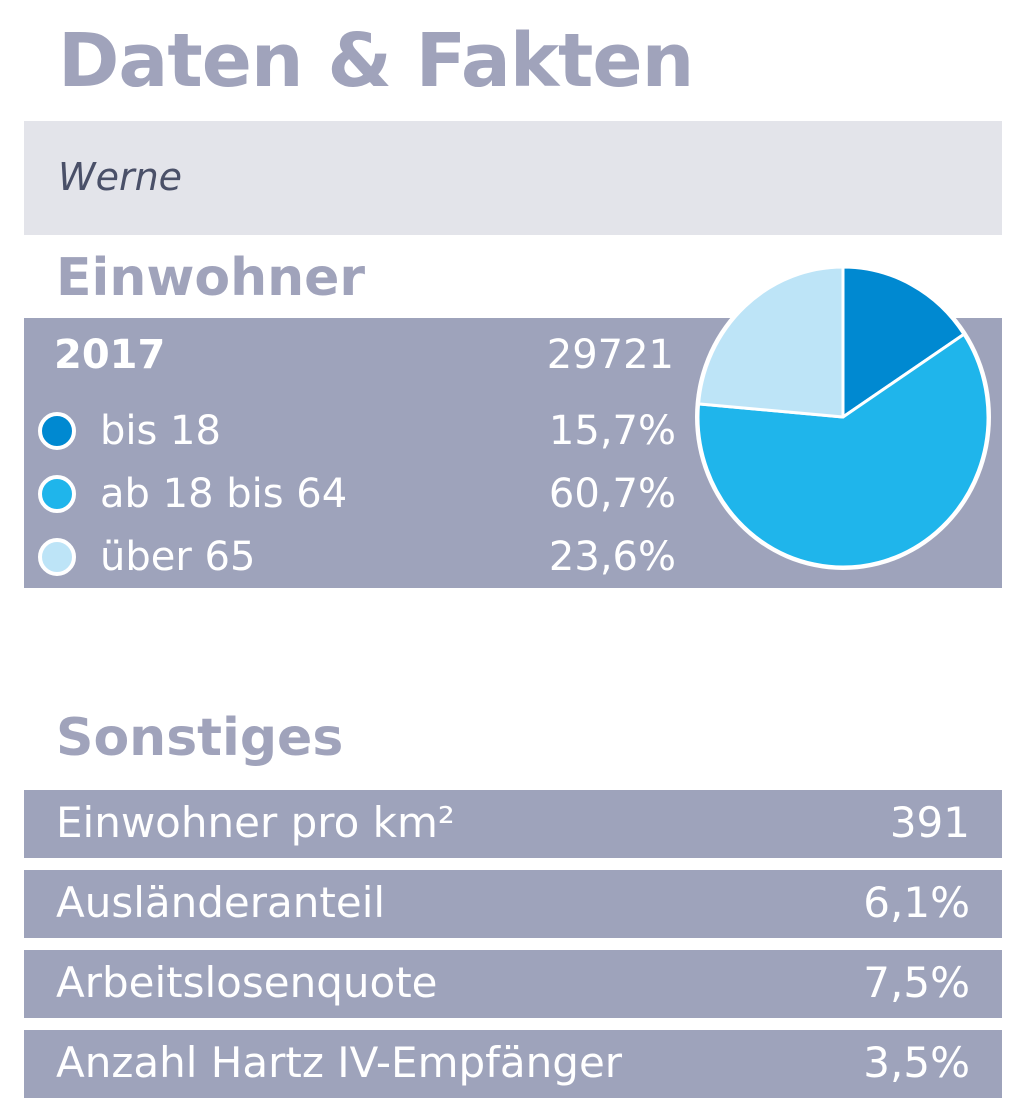 Image resolution: width=1024 pixels, height=1120 pixels. What do you see at coordinates (612, 557) in the screenshot?
I see `legend-value: 23,6%` at bounding box center [612, 557].